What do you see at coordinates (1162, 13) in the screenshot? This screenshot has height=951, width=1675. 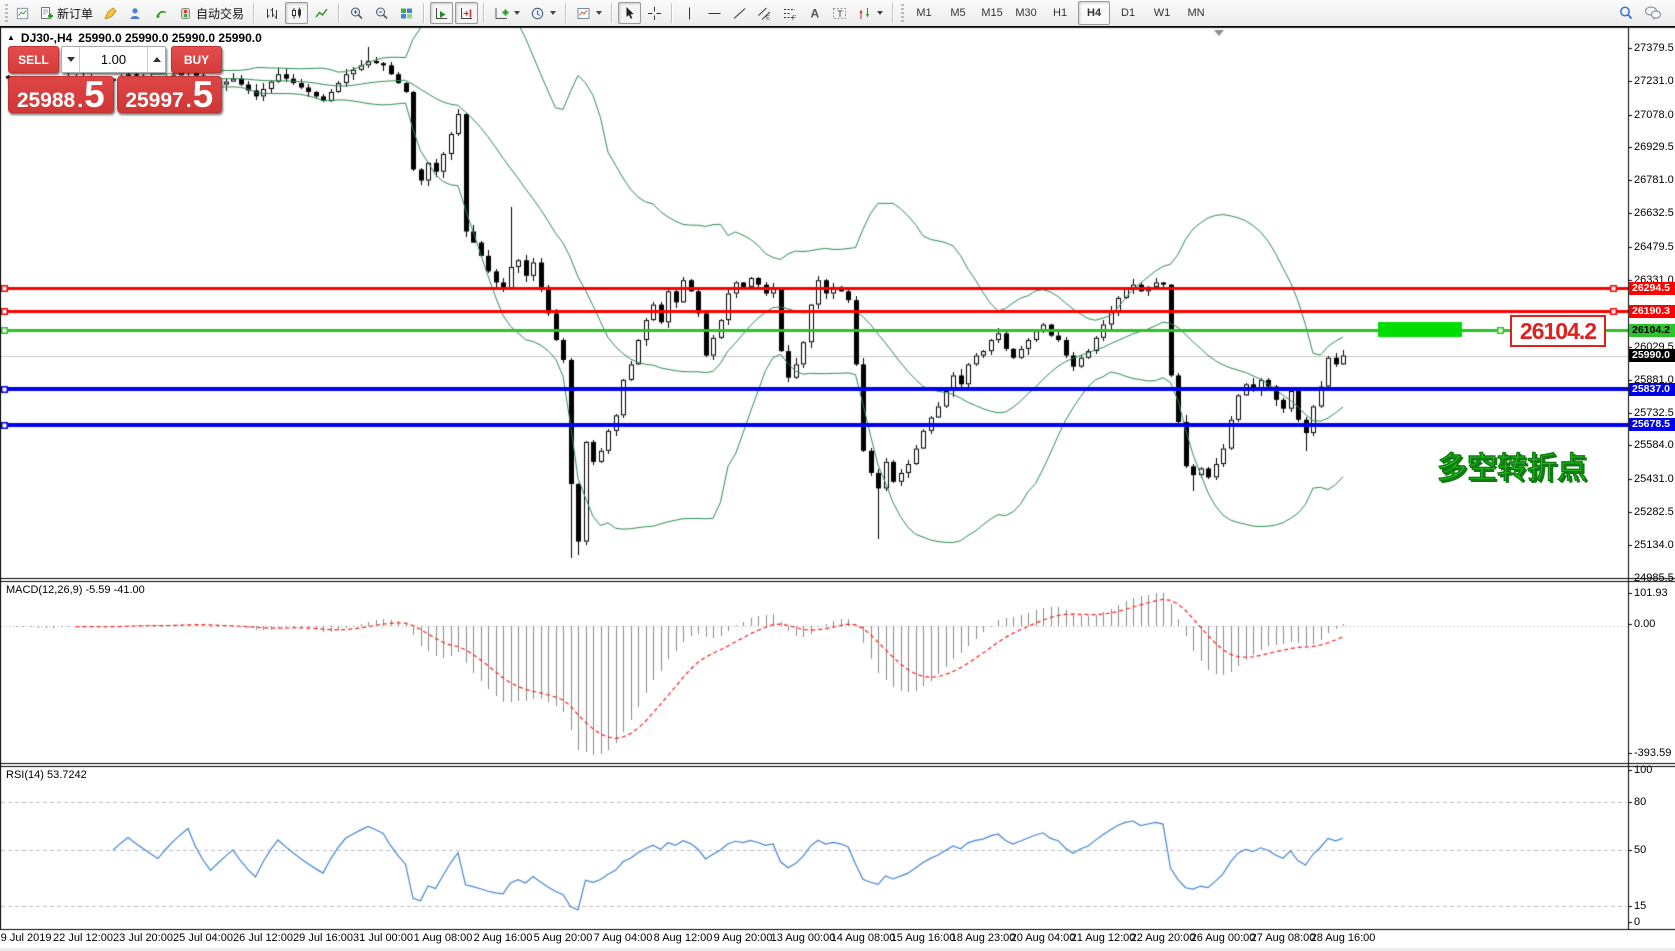 I see `timeframe-button-W1: W1` at bounding box center [1162, 13].